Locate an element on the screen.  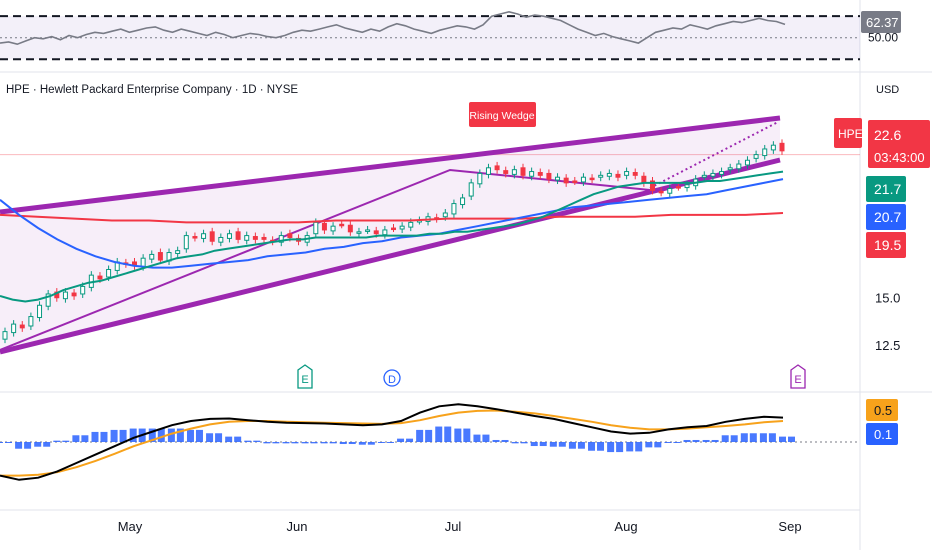
histogram-value-tag is located at coordinates (882, 434).